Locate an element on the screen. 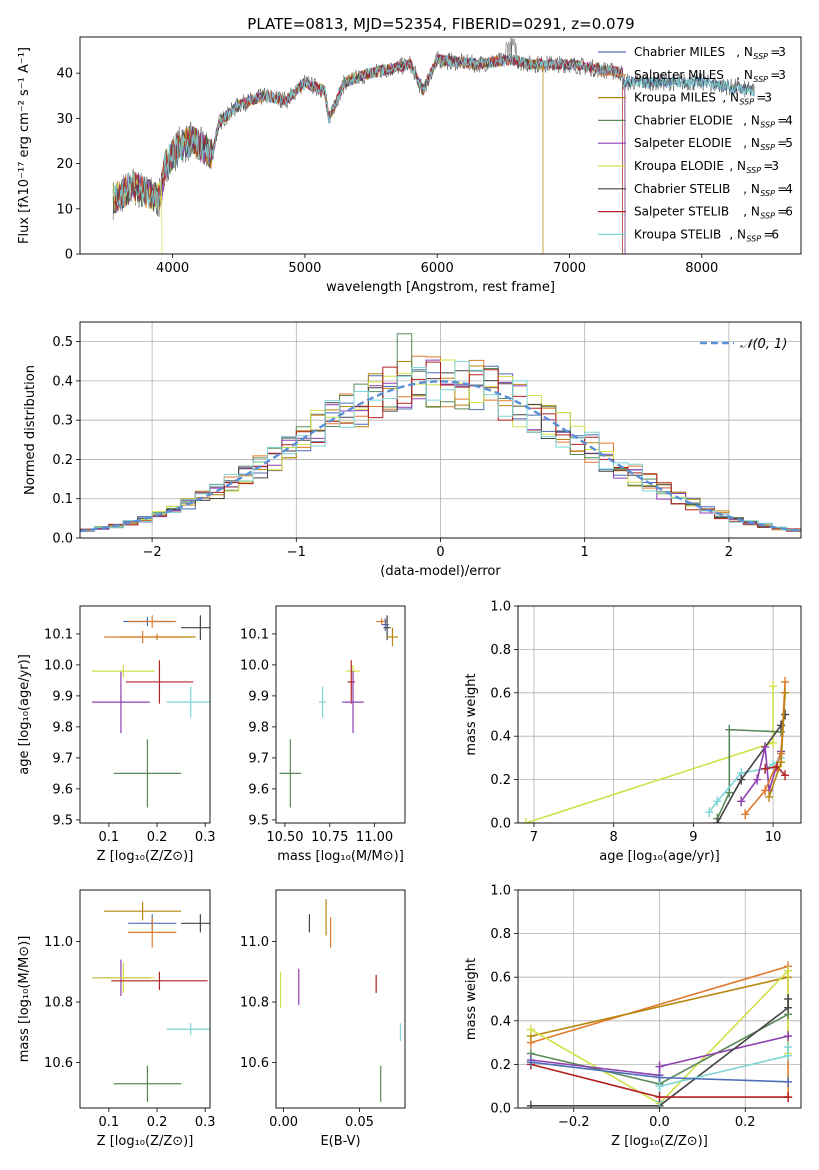 This screenshot has width=819, height=1170. x-tick-label: 7000 is located at coordinates (569, 268).